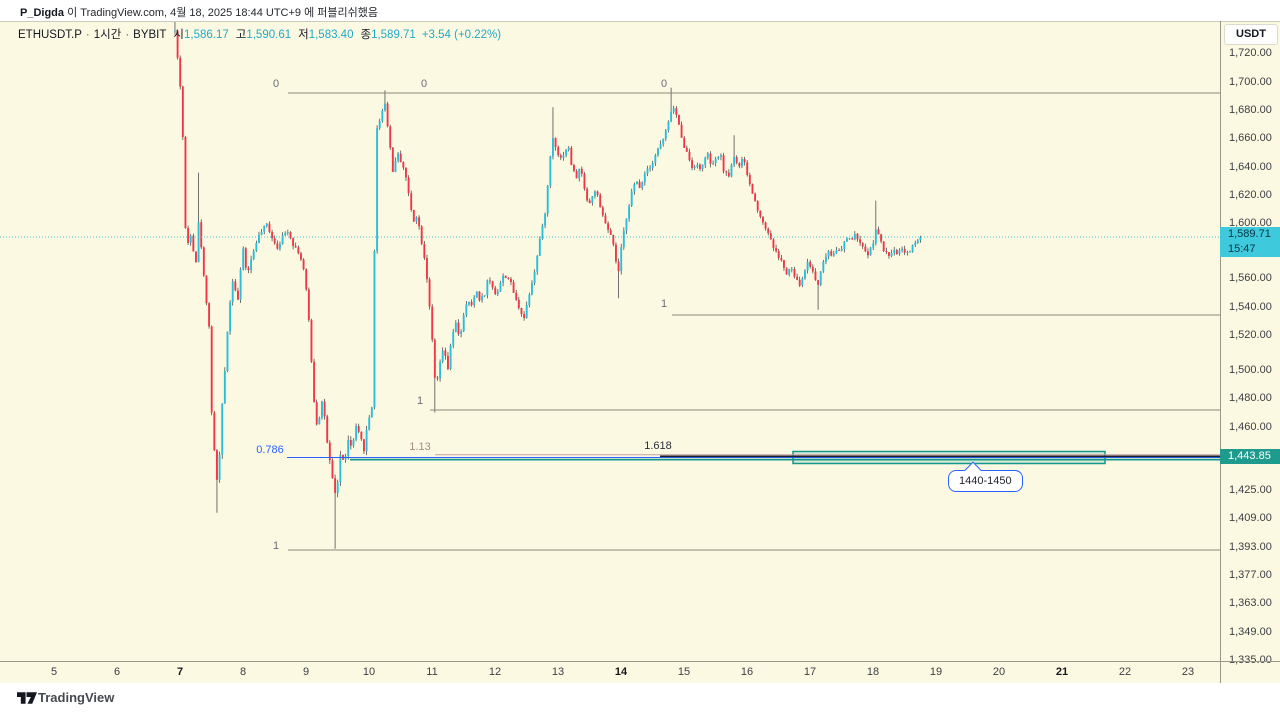  I want to click on price-tick-label: 1,500.00, so click(1250, 370).